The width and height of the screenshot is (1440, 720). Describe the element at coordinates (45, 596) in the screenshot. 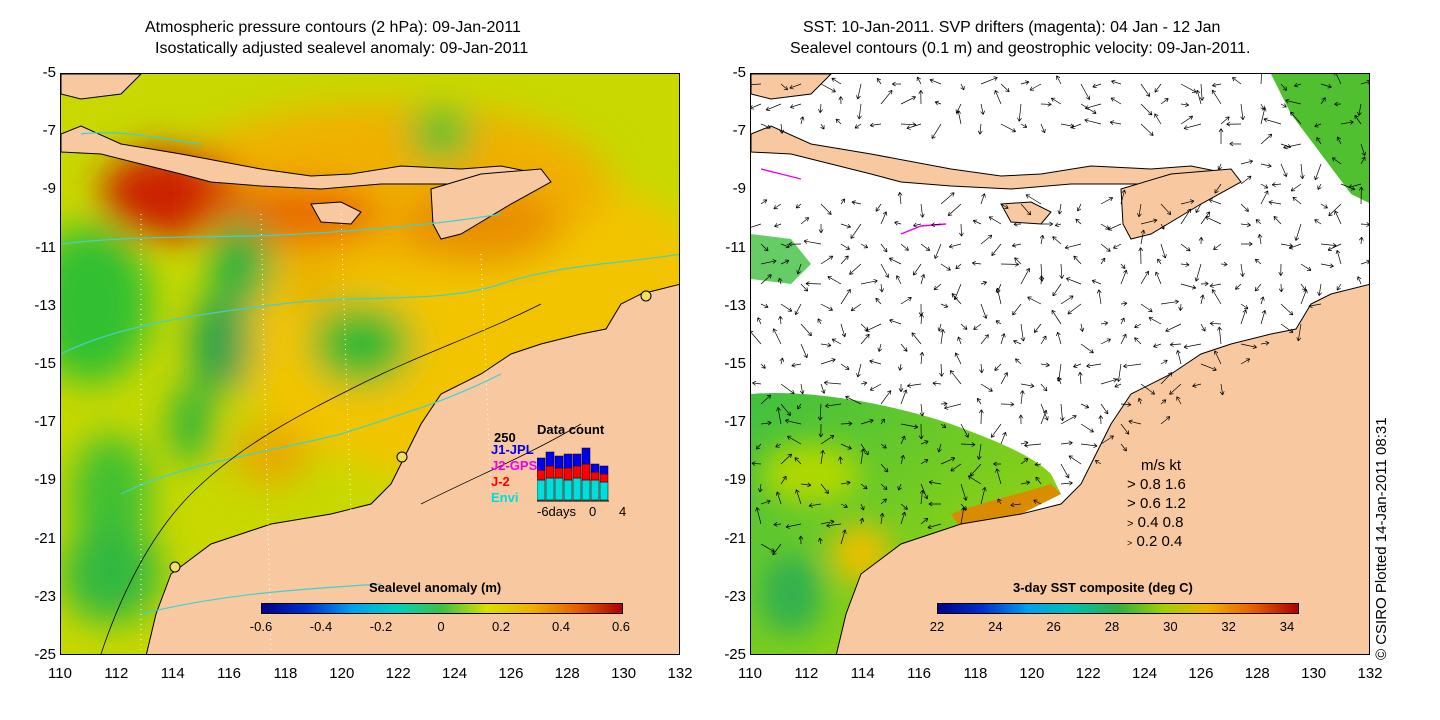

I see `y-tick-label: -23` at that location.